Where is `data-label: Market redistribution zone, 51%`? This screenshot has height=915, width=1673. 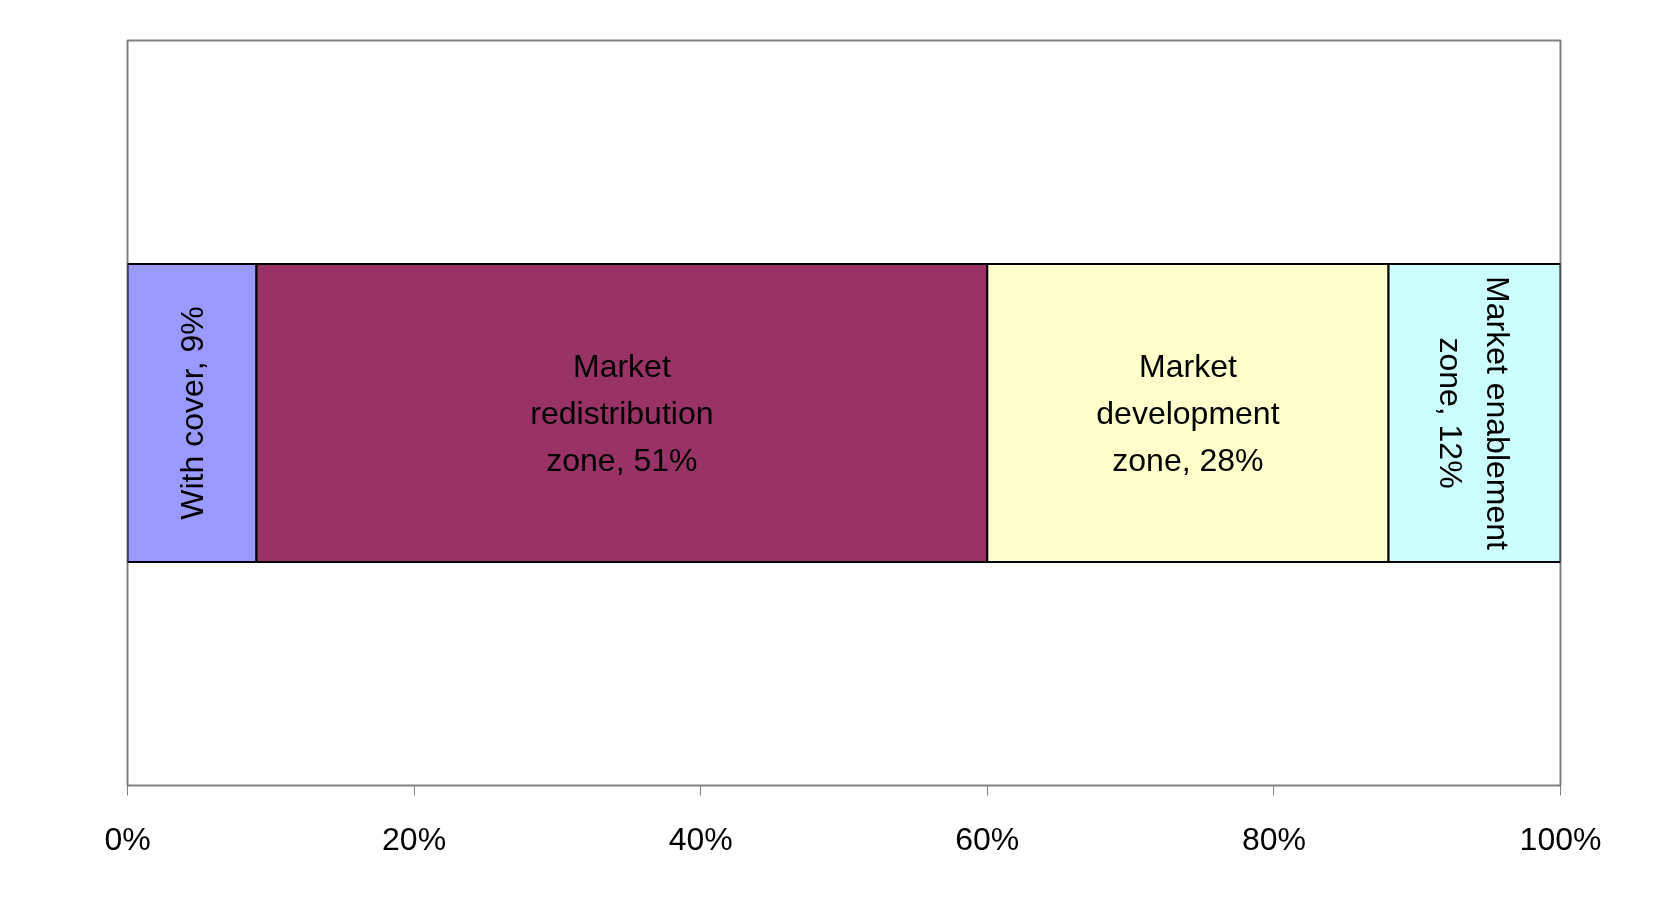
data-label: Market redistribution zone, 51% is located at coordinates (622, 413).